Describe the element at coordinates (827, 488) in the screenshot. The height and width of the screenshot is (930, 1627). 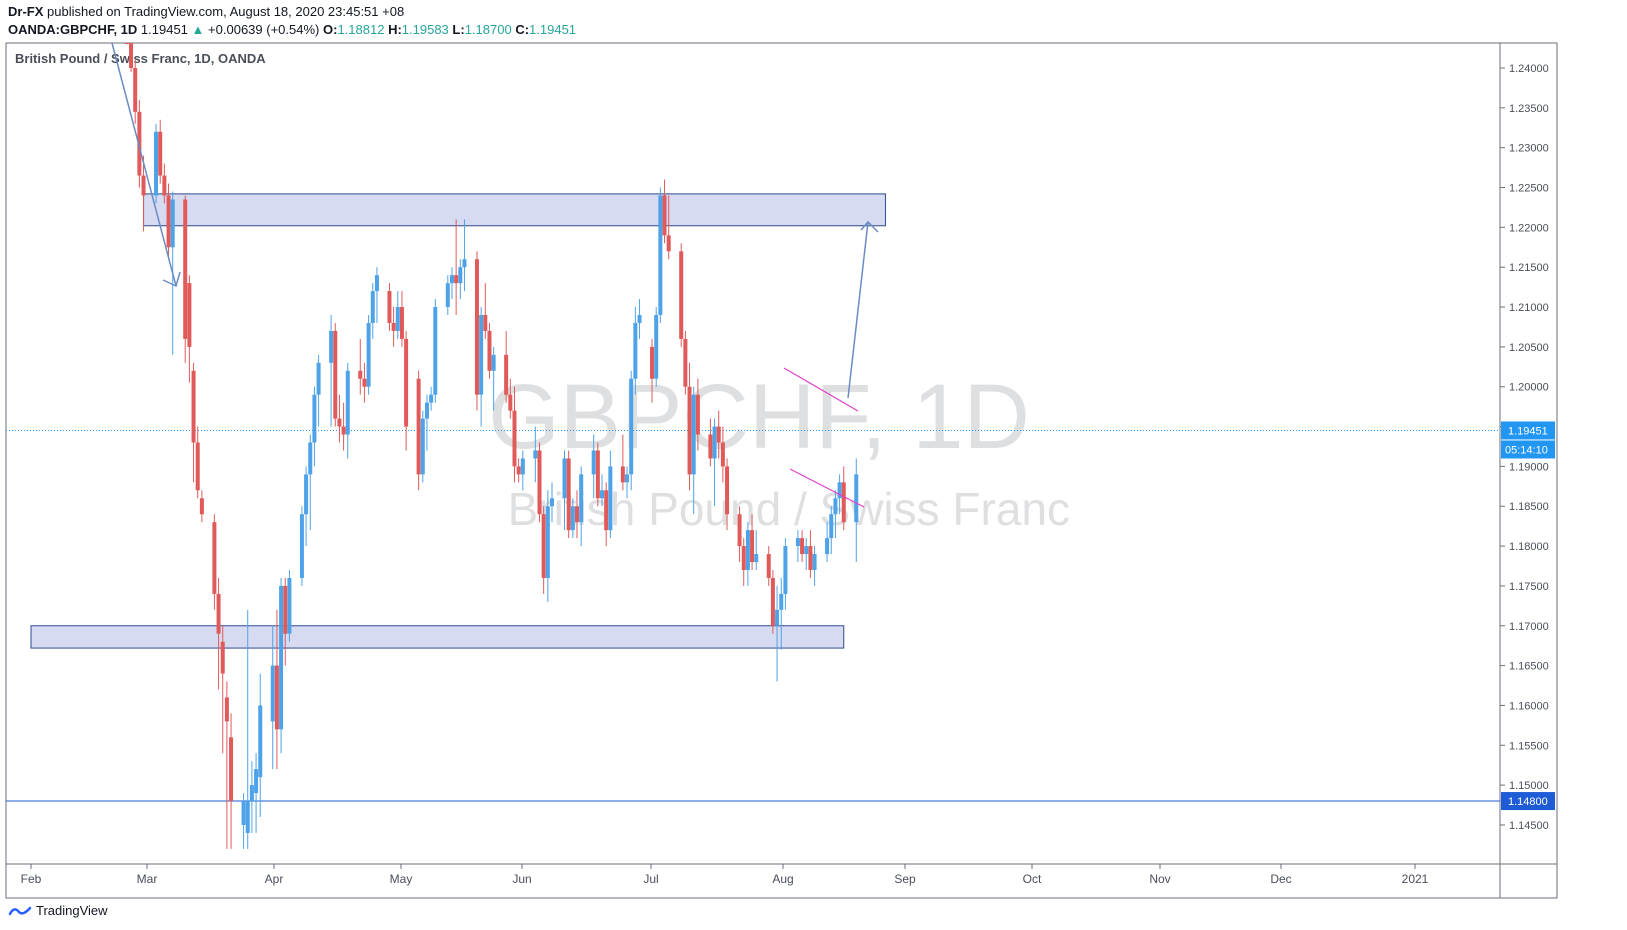
I see `channel-lower-line` at that location.